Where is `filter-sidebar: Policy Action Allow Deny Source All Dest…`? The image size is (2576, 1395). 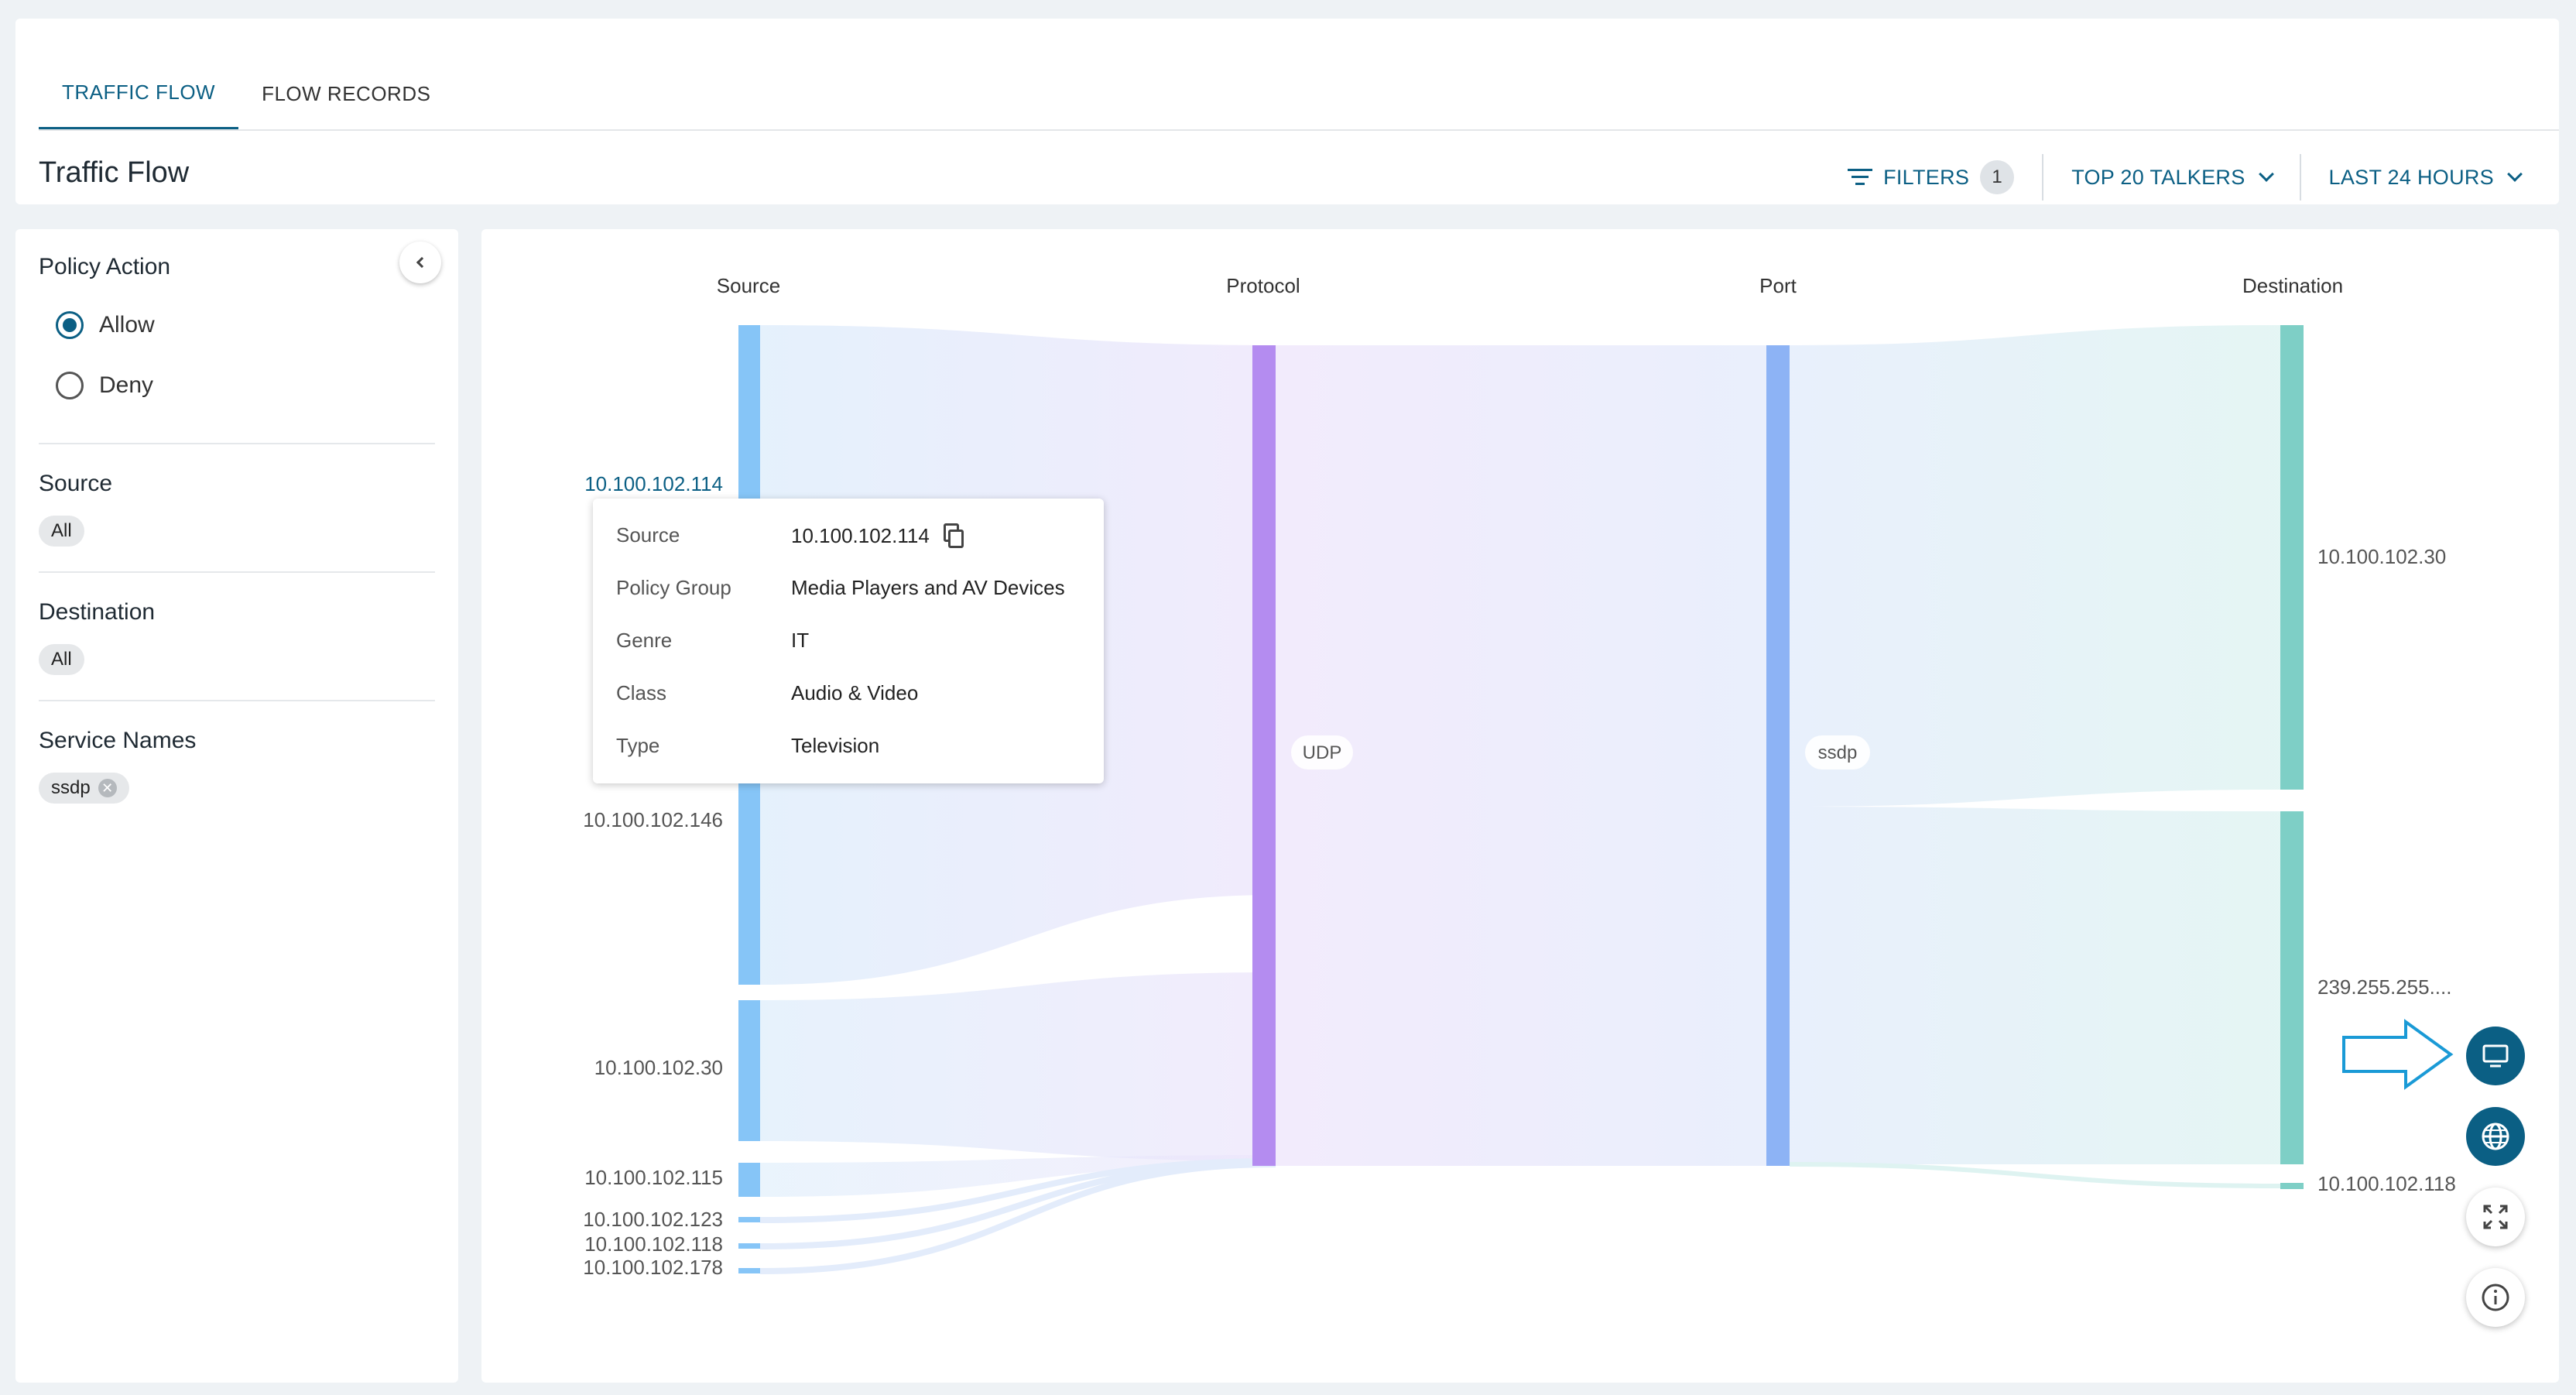 filter-sidebar: Policy Action Allow Deny Source All Dest… is located at coordinates (237, 806).